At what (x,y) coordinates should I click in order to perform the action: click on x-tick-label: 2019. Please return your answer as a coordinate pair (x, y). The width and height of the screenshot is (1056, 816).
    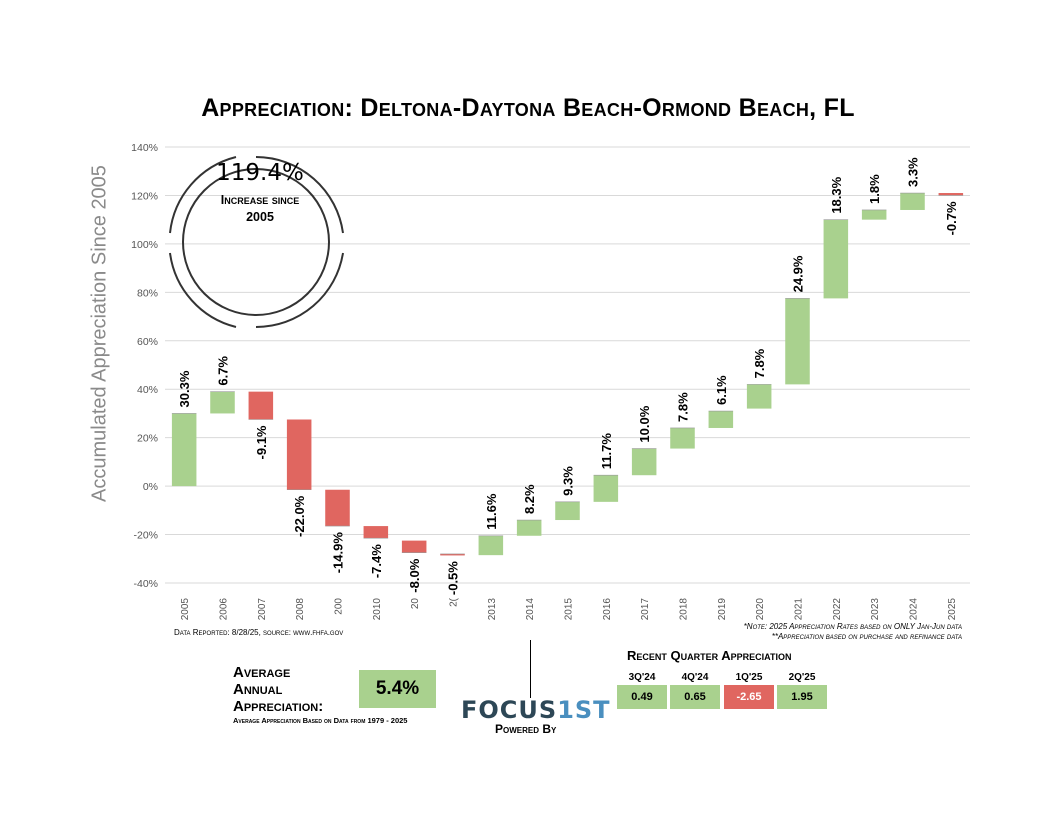
    Looking at the image, I should click on (722, 609).